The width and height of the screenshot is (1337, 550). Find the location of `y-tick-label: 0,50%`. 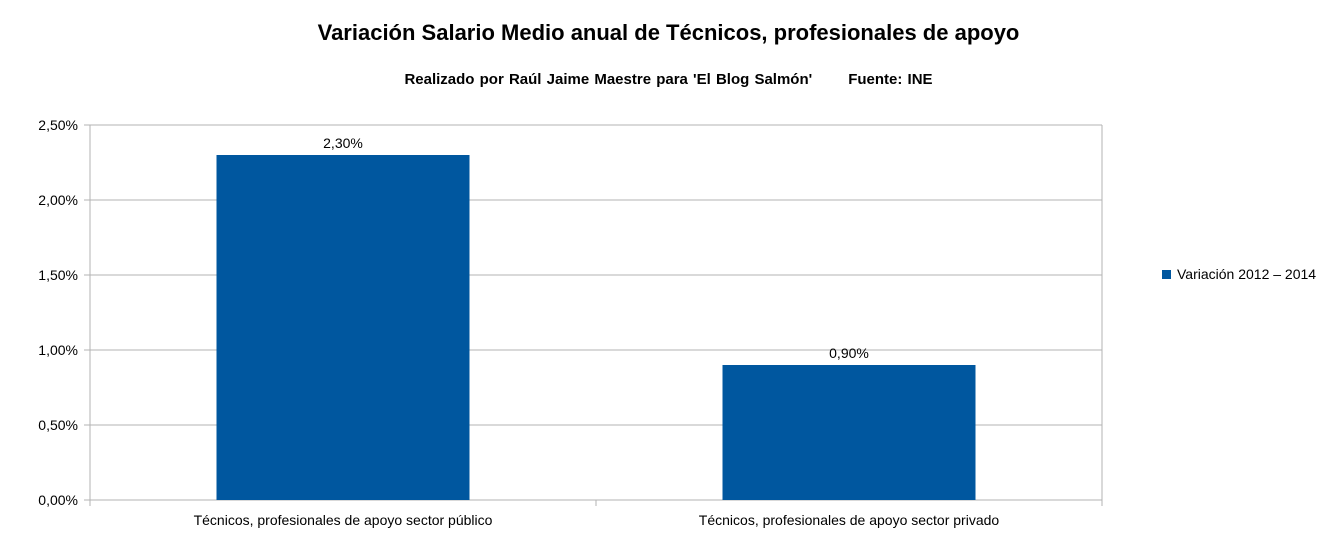

y-tick-label: 0,50% is located at coordinates (58, 425).